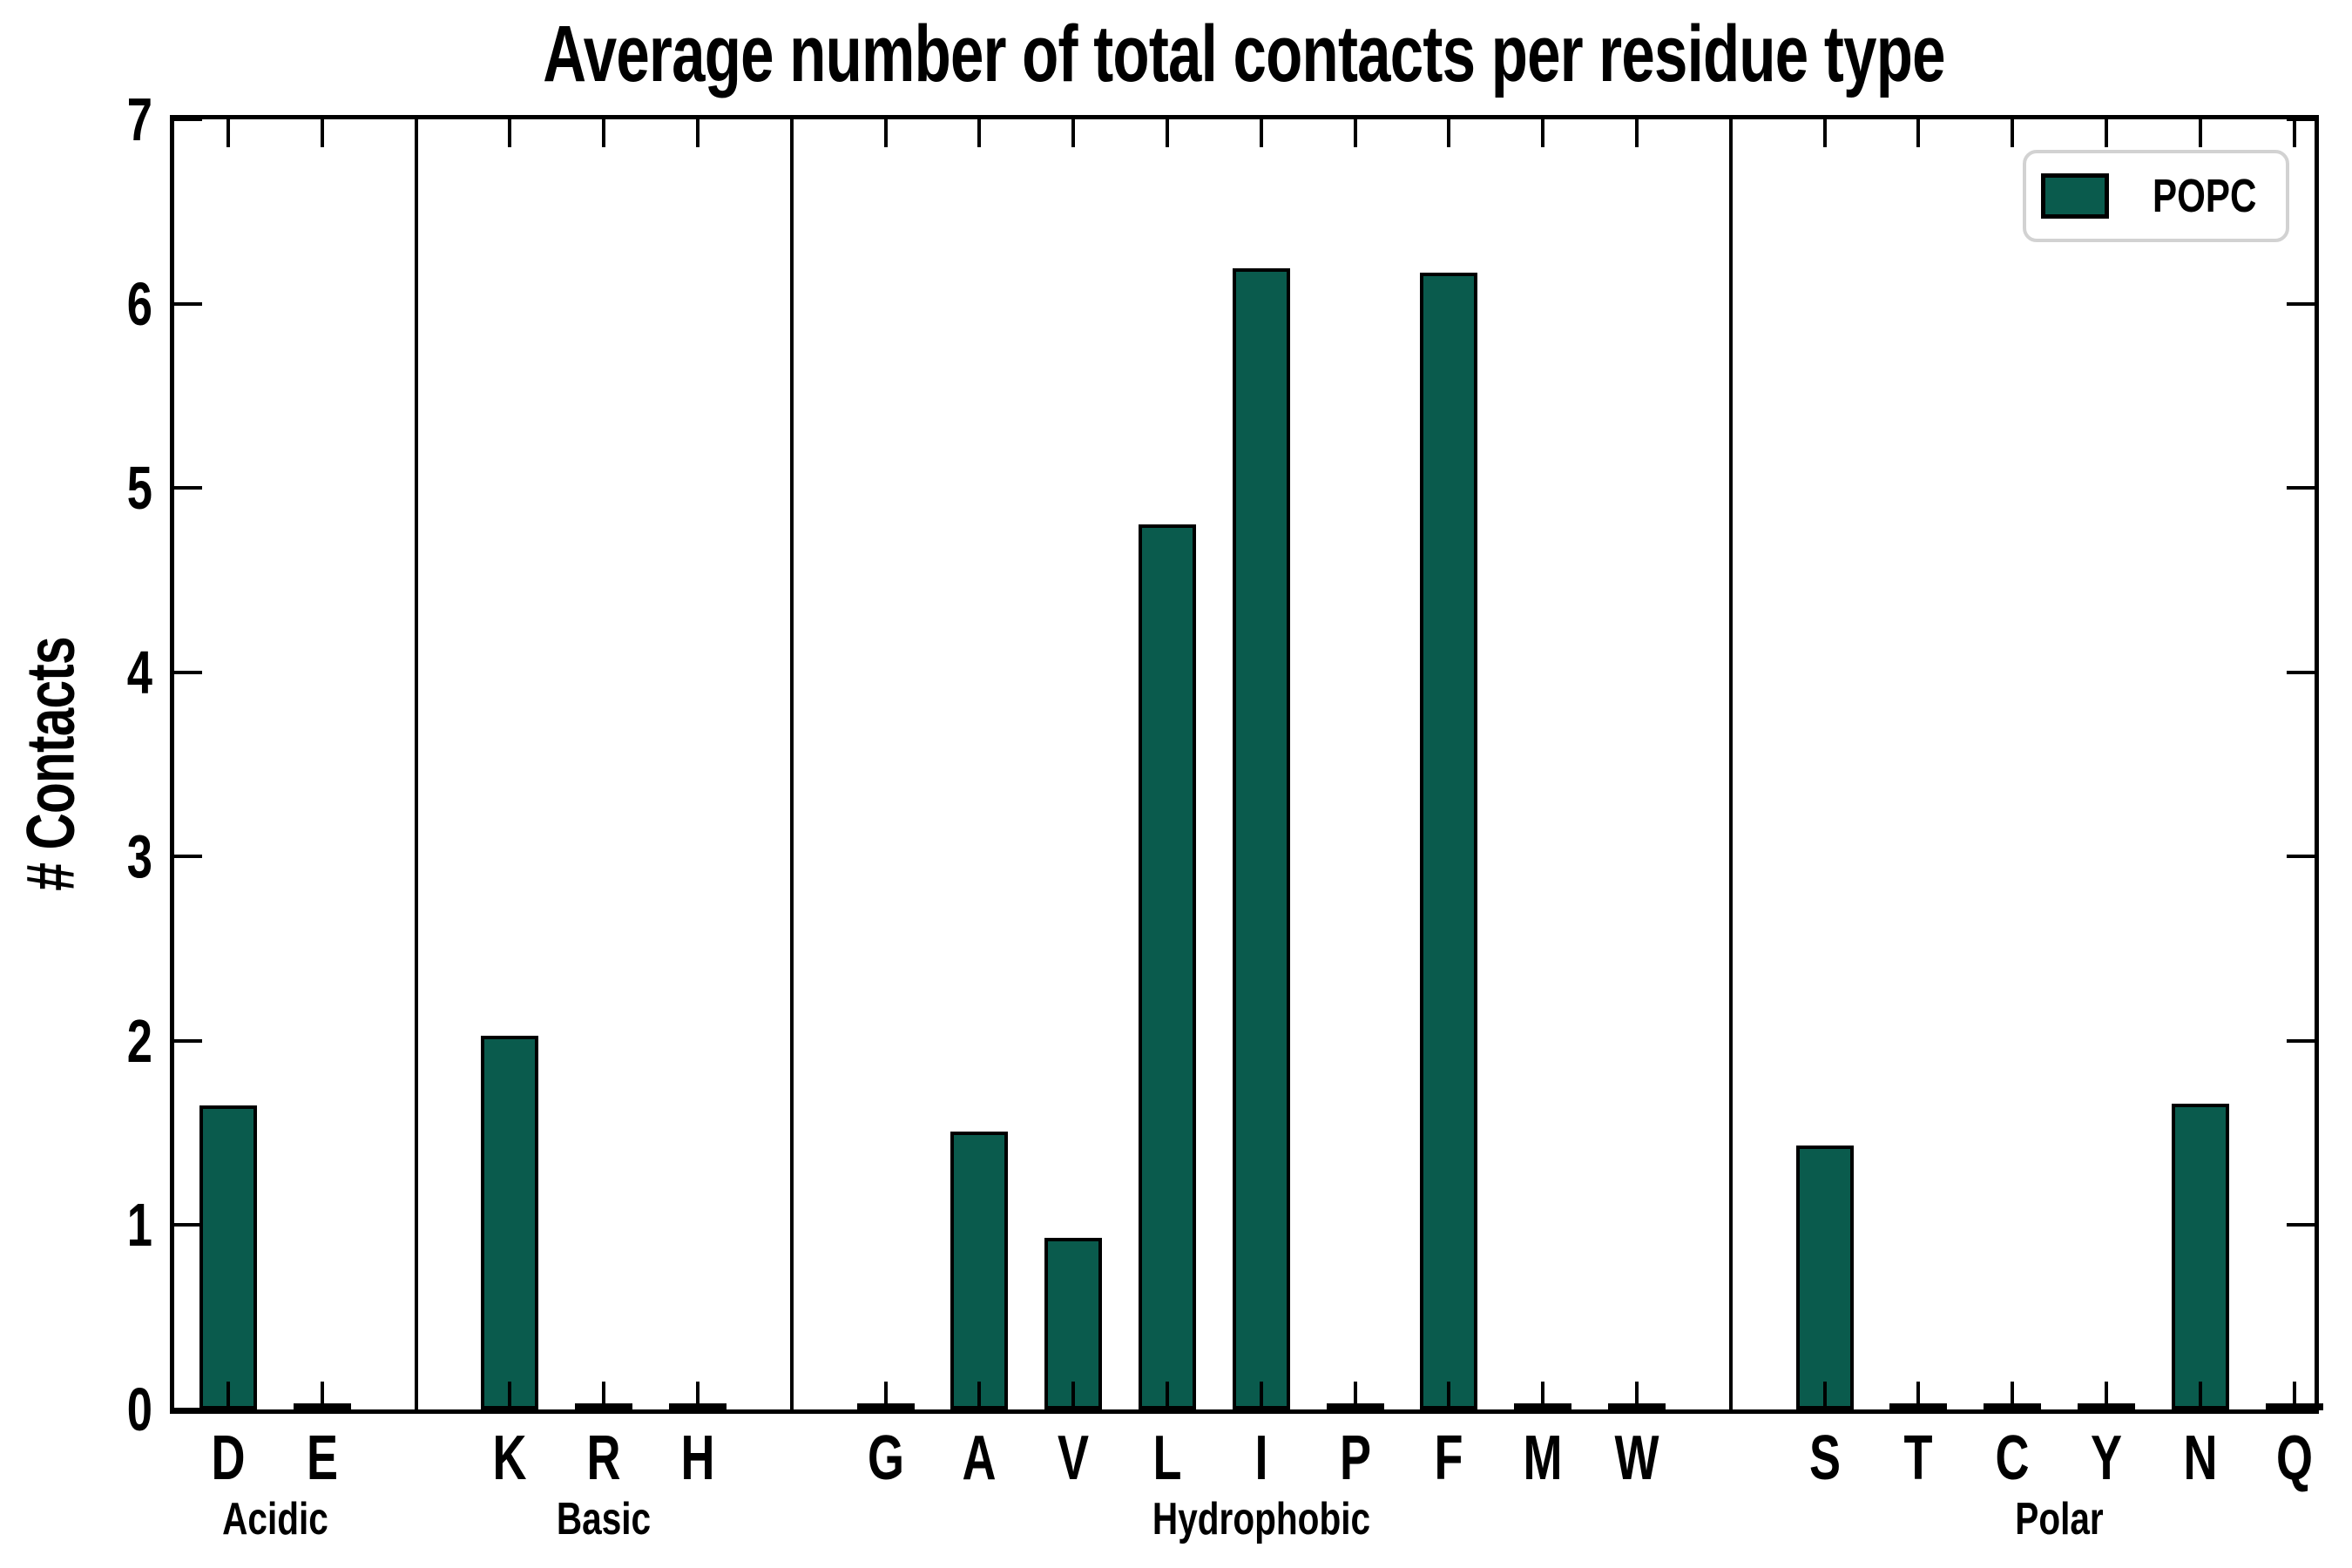  I want to click on x-tick-label-e: E, so click(322, 1458).